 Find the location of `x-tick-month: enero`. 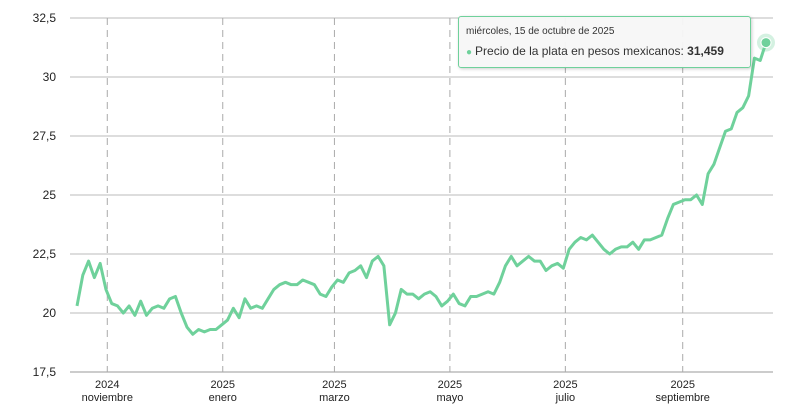

x-tick-month: enero is located at coordinates (223, 398).